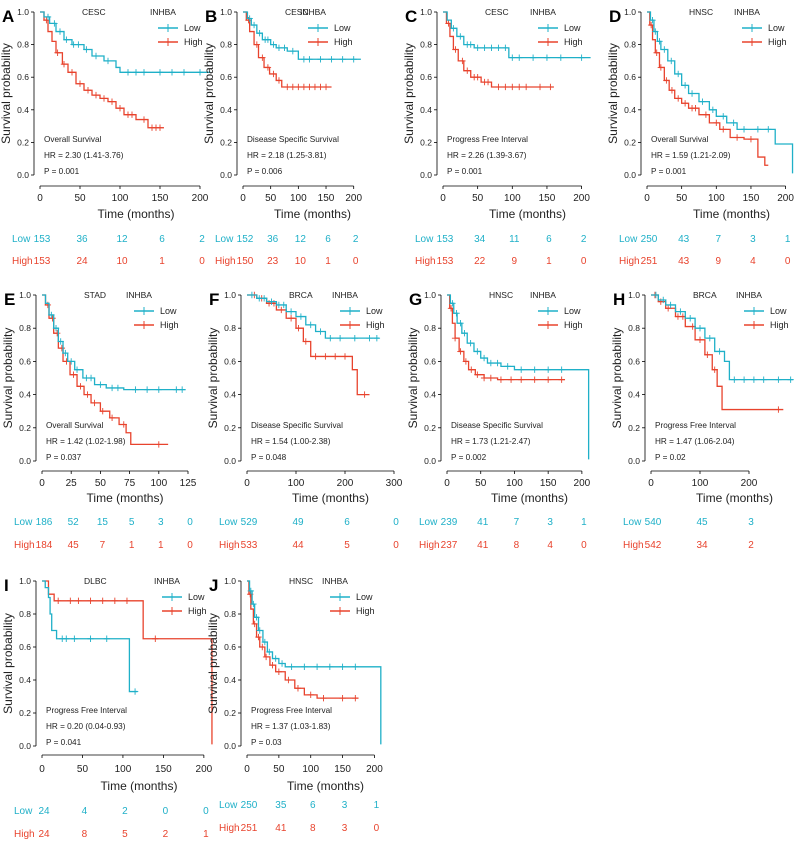 This screenshot has width=809, height=852. Describe the element at coordinates (211, 16) in the screenshot. I see `panel-letter-B: B` at that location.